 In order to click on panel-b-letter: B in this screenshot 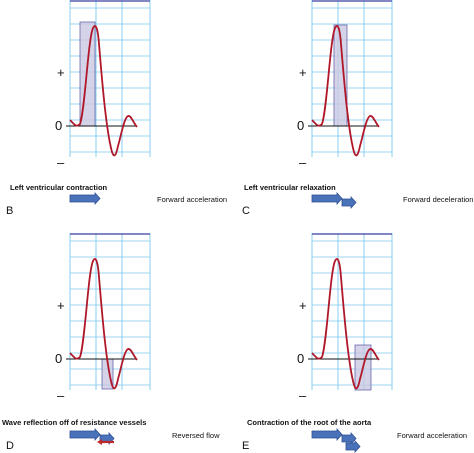, I will do `click(9, 211)`.